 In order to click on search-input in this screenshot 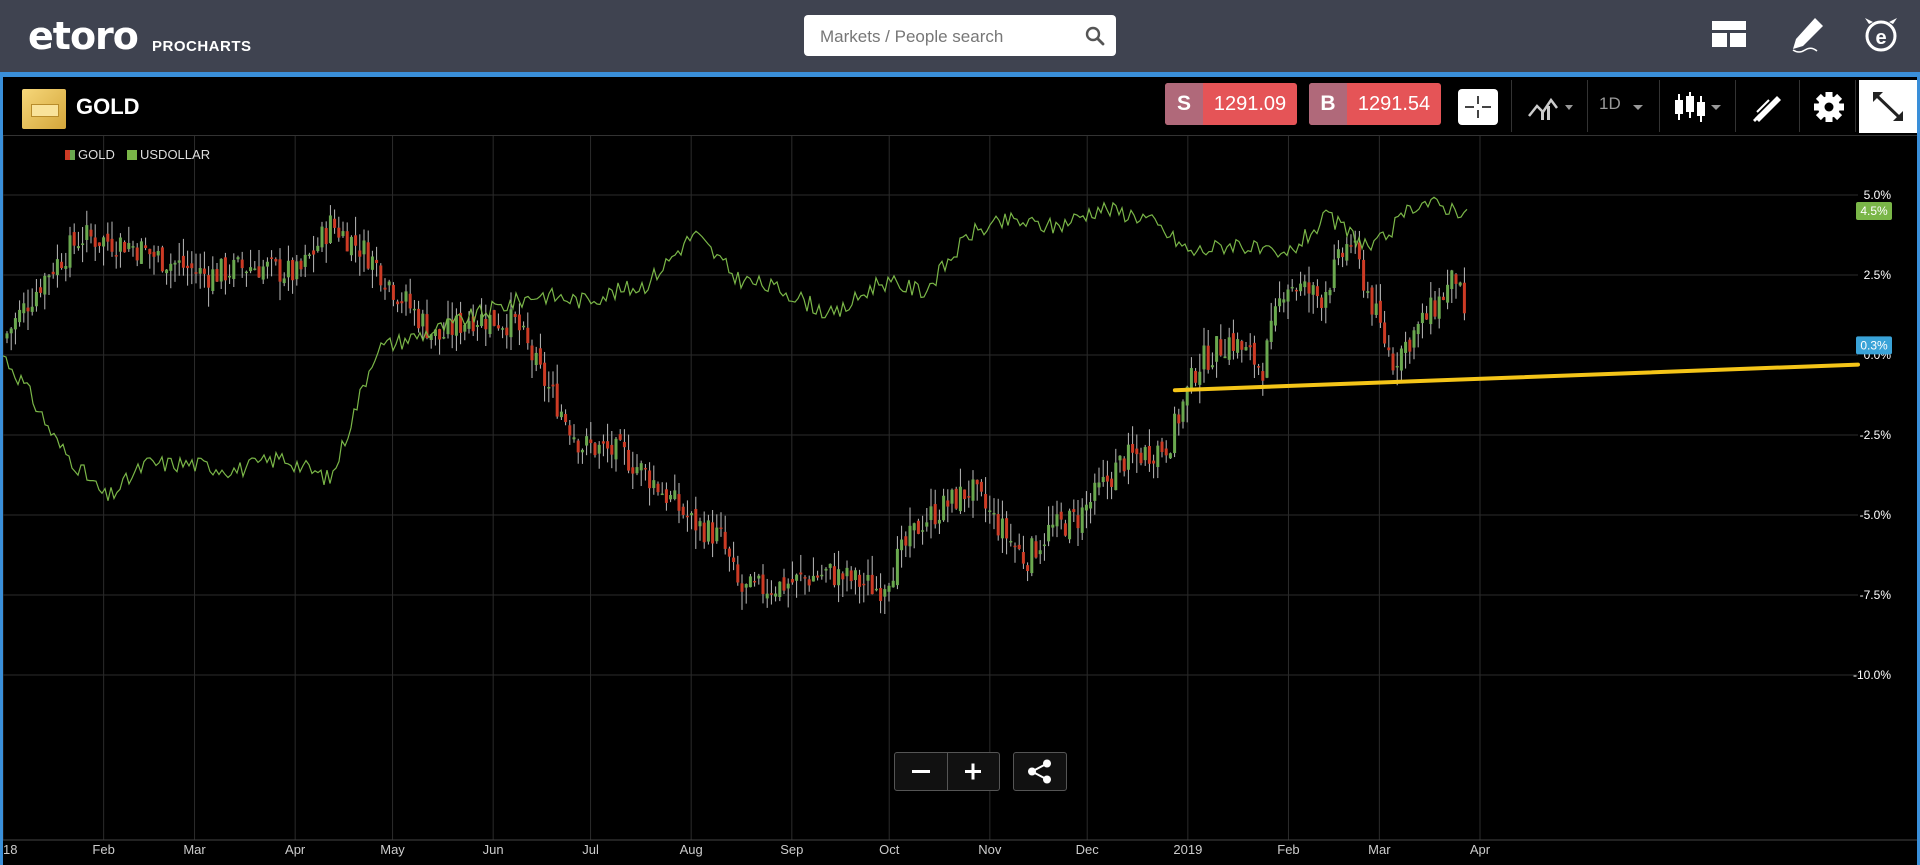, I will do `click(950, 36)`.